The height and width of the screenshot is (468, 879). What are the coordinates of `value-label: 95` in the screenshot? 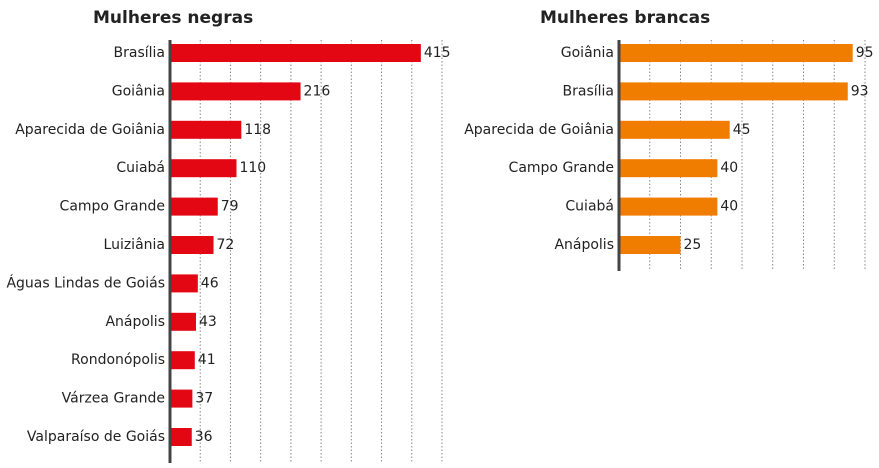 It's located at (865, 53).